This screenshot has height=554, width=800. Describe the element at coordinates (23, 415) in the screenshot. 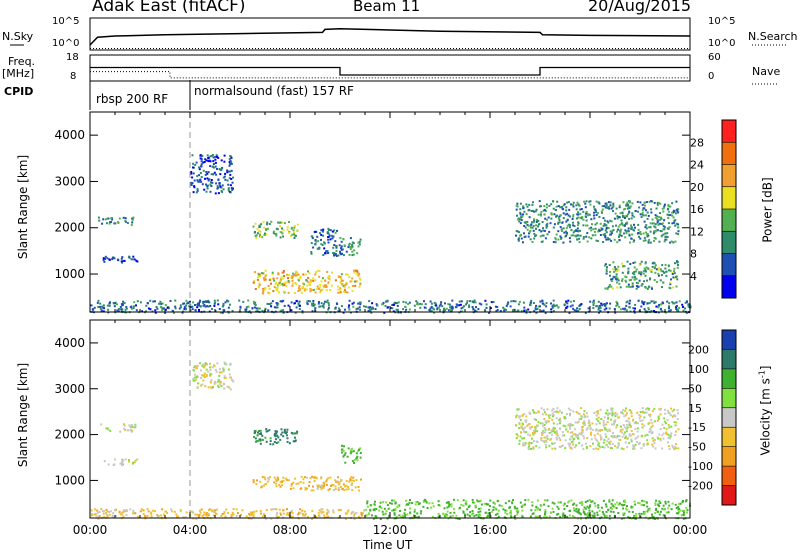

I see `velocity-ylabel: Slant Range [km]` at that location.